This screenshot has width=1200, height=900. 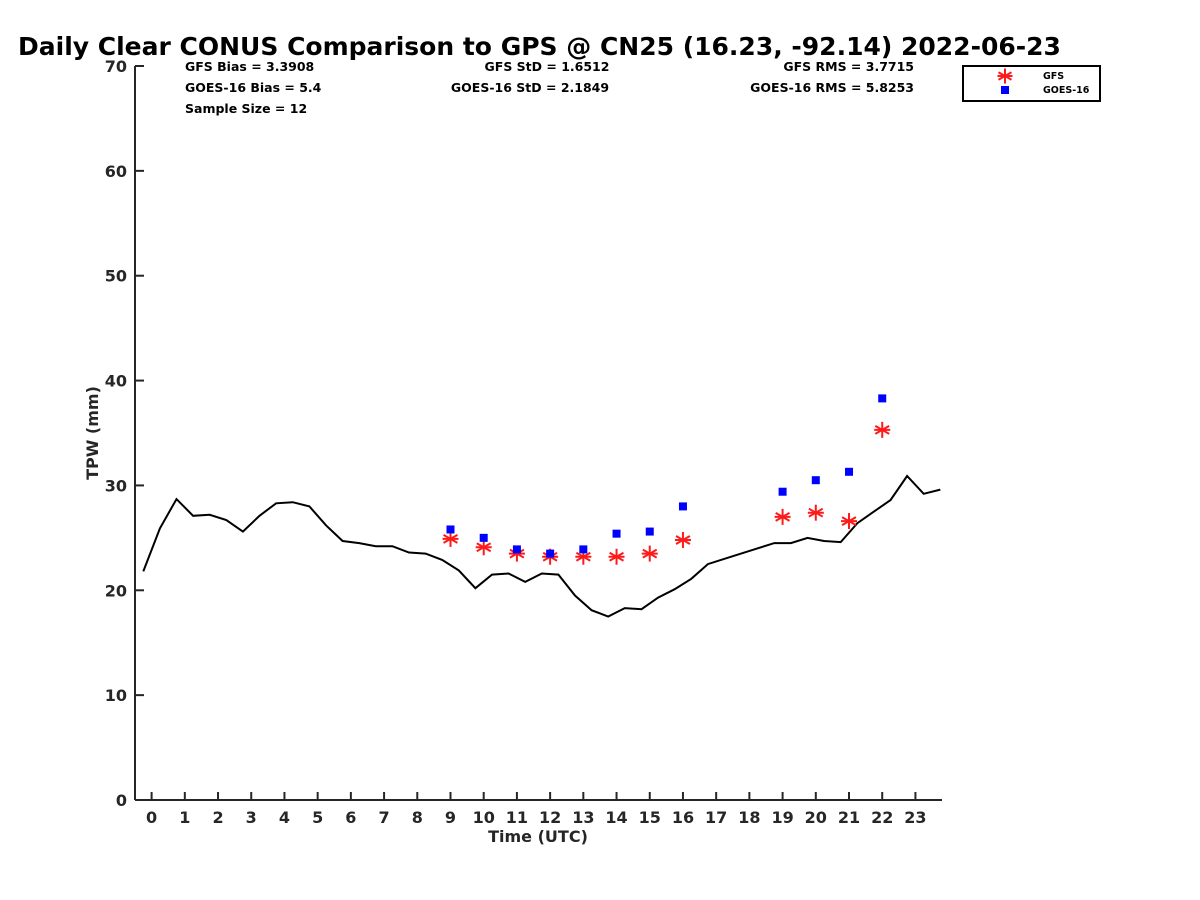 I want to click on y-axis-label: TPW (mm), so click(x=92, y=433).